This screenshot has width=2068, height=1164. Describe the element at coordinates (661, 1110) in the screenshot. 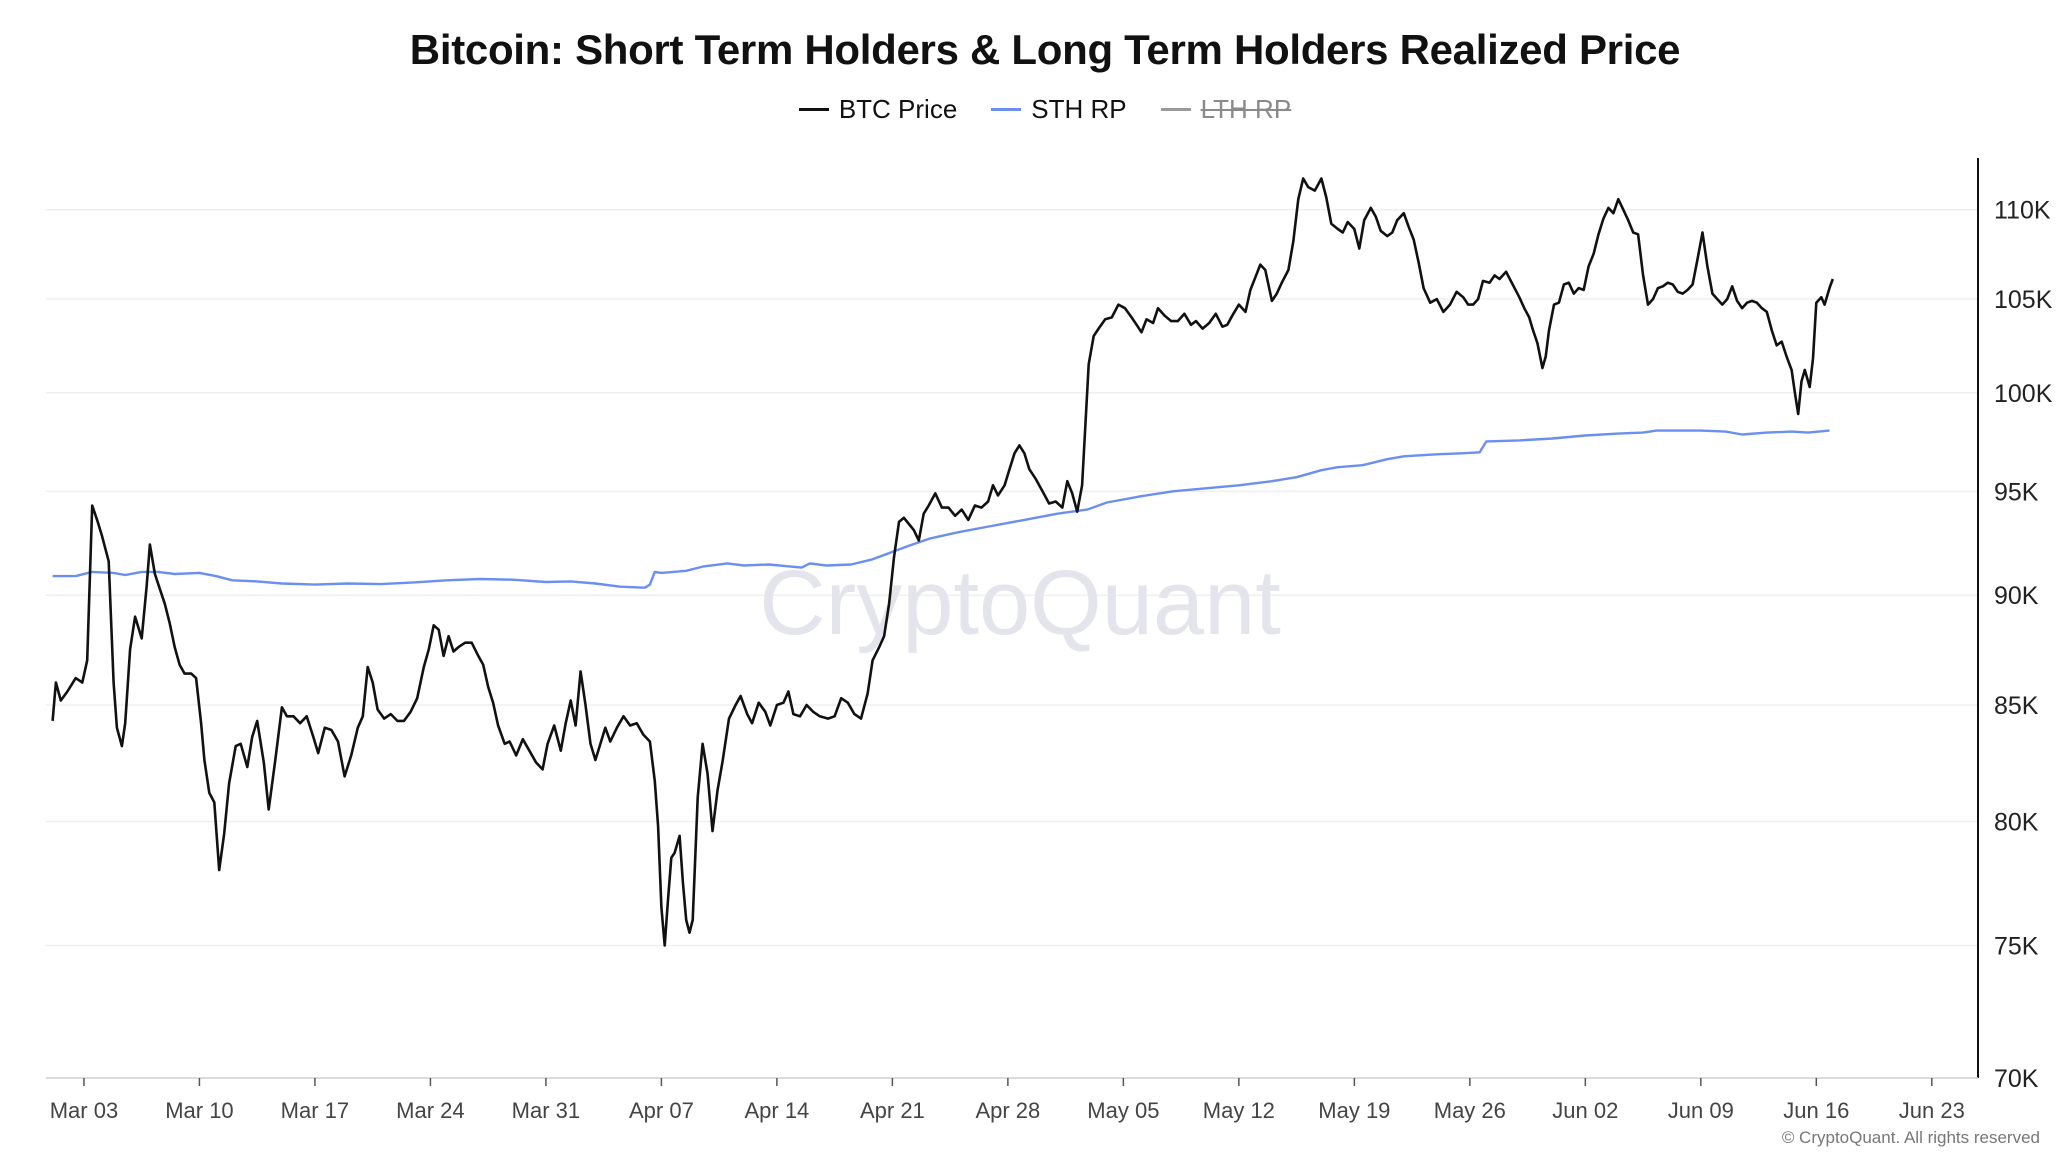

I see `x-tick-label-apr-07: Apr 07` at that location.